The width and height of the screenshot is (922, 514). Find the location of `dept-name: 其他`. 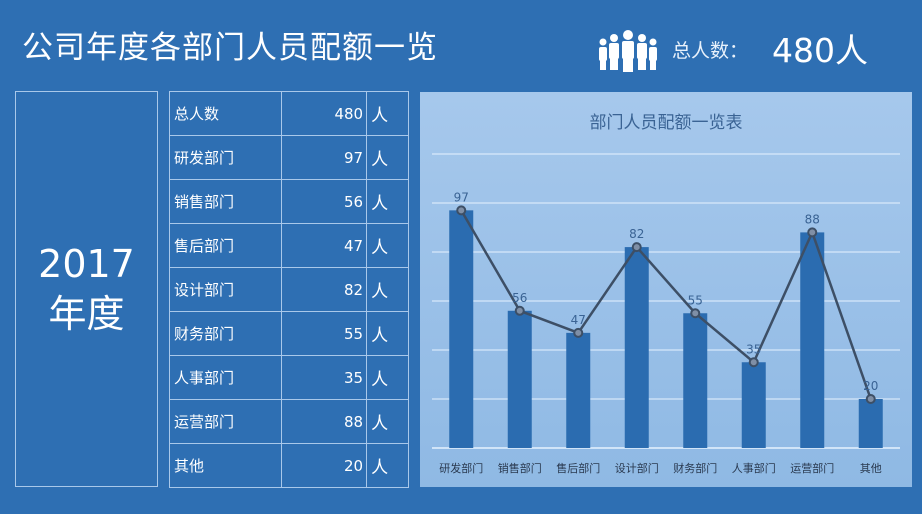

dept-name: 其他 is located at coordinates (225, 465).